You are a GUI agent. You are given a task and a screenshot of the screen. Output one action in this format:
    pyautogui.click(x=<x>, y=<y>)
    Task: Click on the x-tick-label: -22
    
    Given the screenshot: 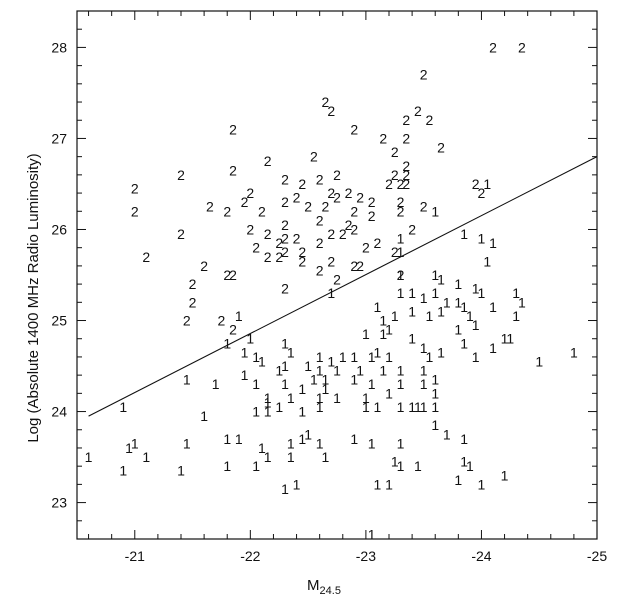 What is the action you would take?
    pyautogui.click(x=250, y=556)
    